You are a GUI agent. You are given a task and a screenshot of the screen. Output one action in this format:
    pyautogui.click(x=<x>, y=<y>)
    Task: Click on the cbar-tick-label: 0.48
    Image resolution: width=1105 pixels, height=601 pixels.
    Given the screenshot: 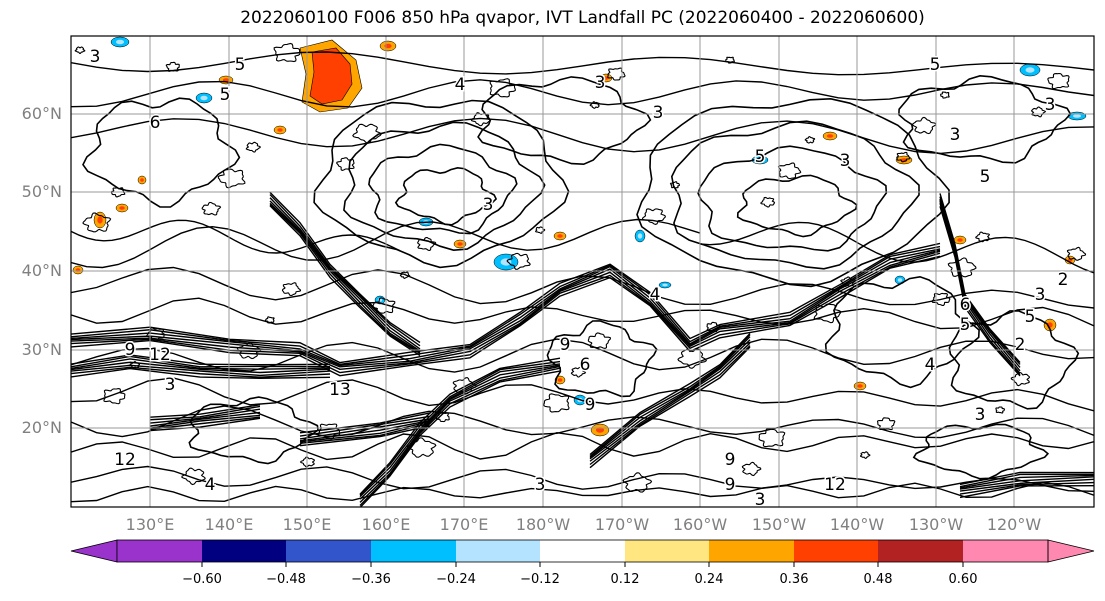 What is the action you would take?
    pyautogui.click(x=878, y=579)
    